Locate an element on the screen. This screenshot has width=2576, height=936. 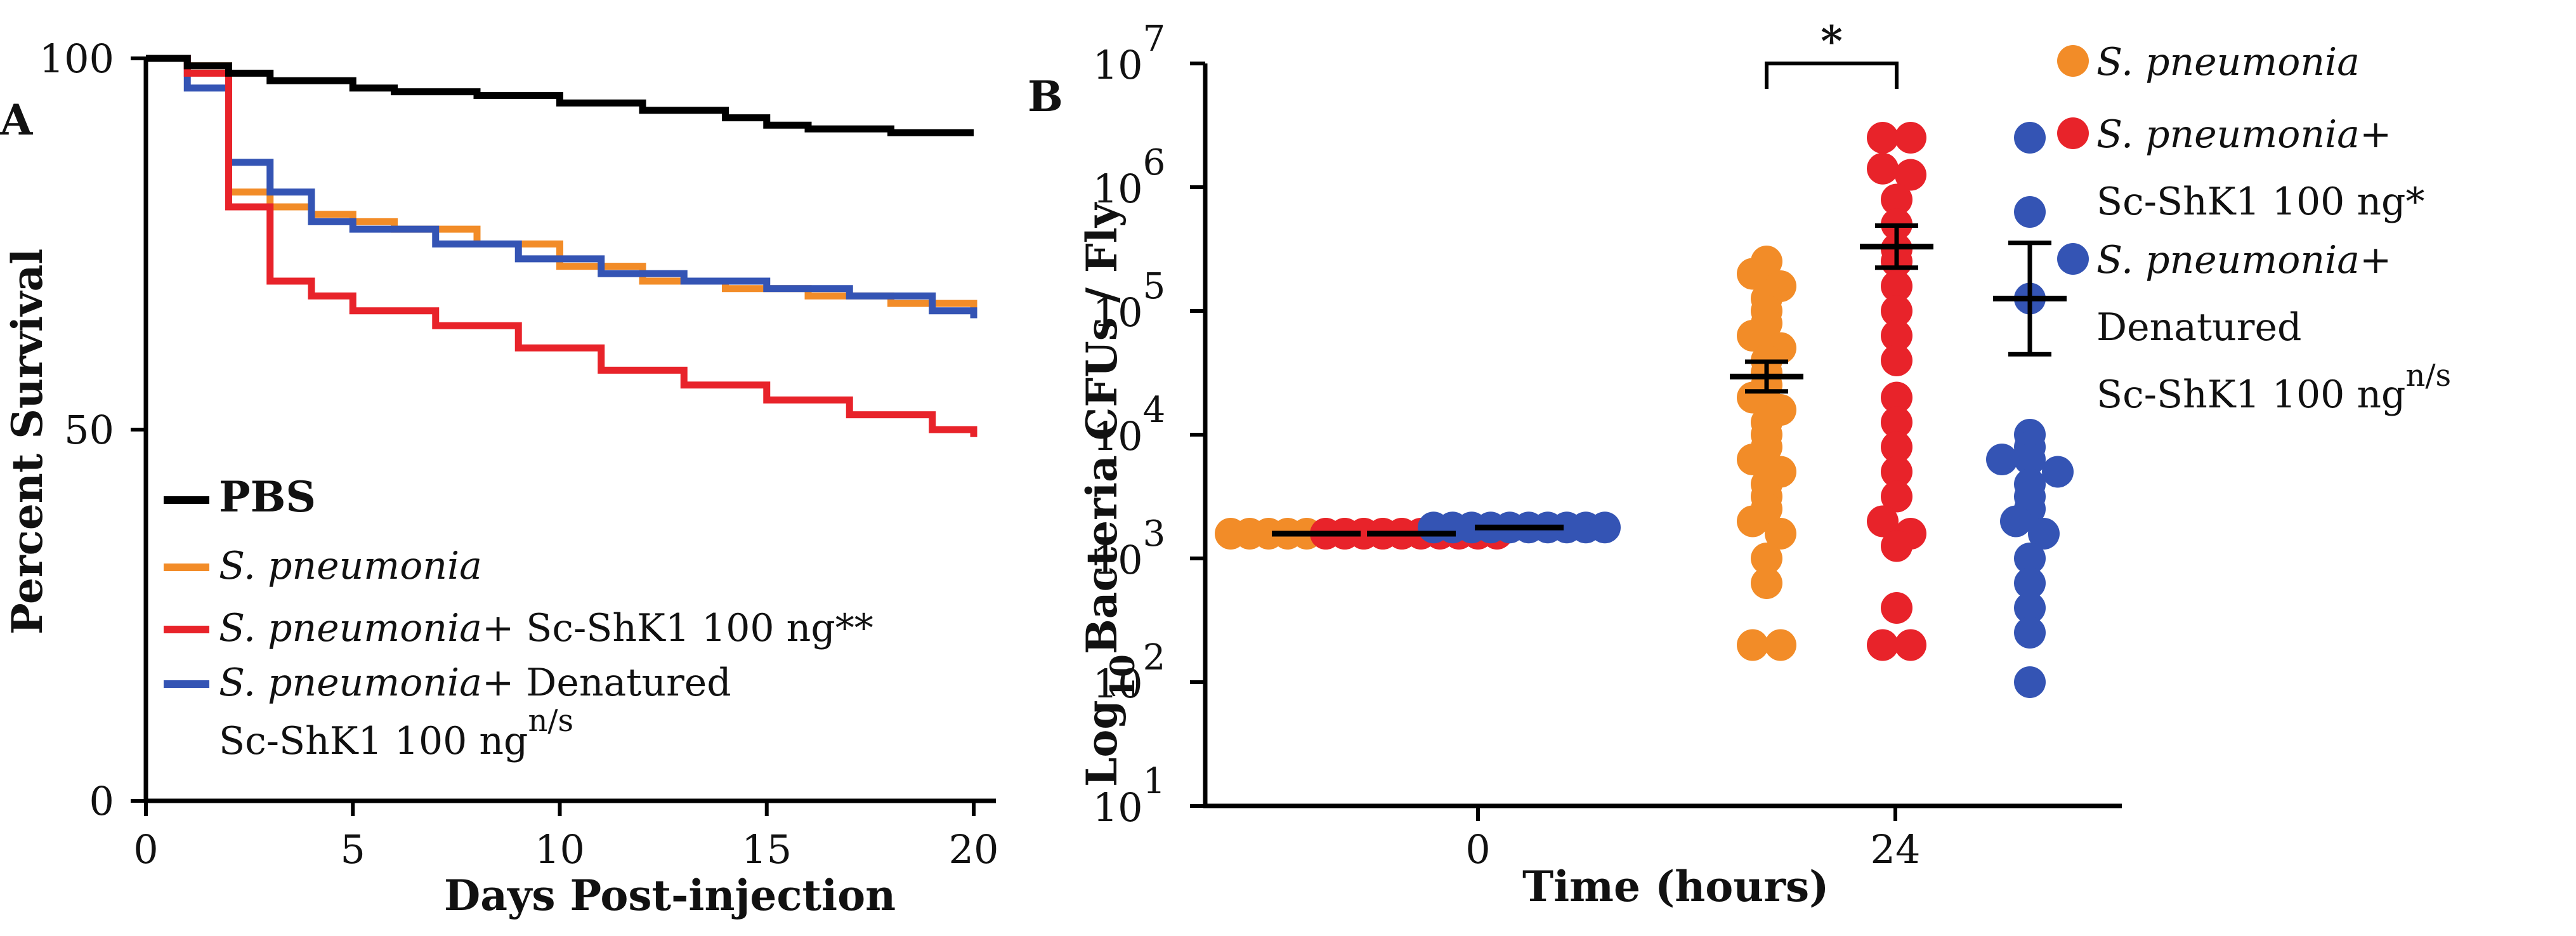
panel-b-significance-bracket: * is located at coordinates (1832, 52).